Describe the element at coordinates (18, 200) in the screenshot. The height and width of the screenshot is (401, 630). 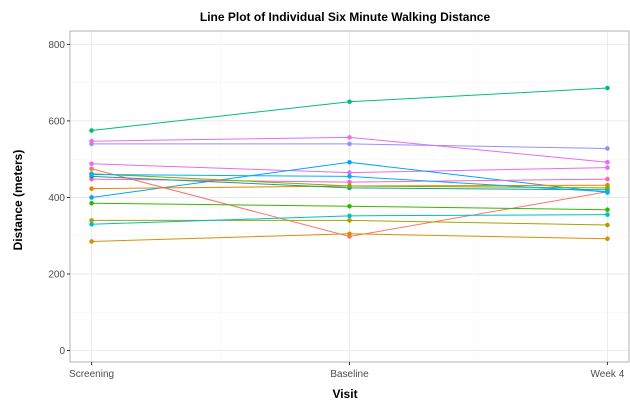
I see `y-axis-title: Distance (meters)` at that location.